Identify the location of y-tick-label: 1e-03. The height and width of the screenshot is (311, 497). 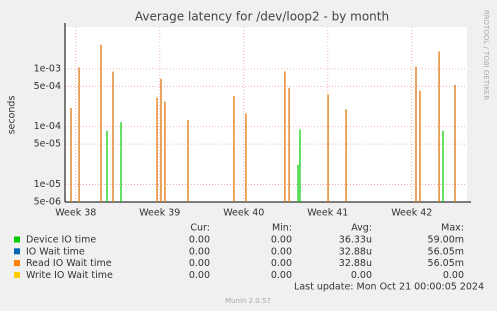
(47, 68).